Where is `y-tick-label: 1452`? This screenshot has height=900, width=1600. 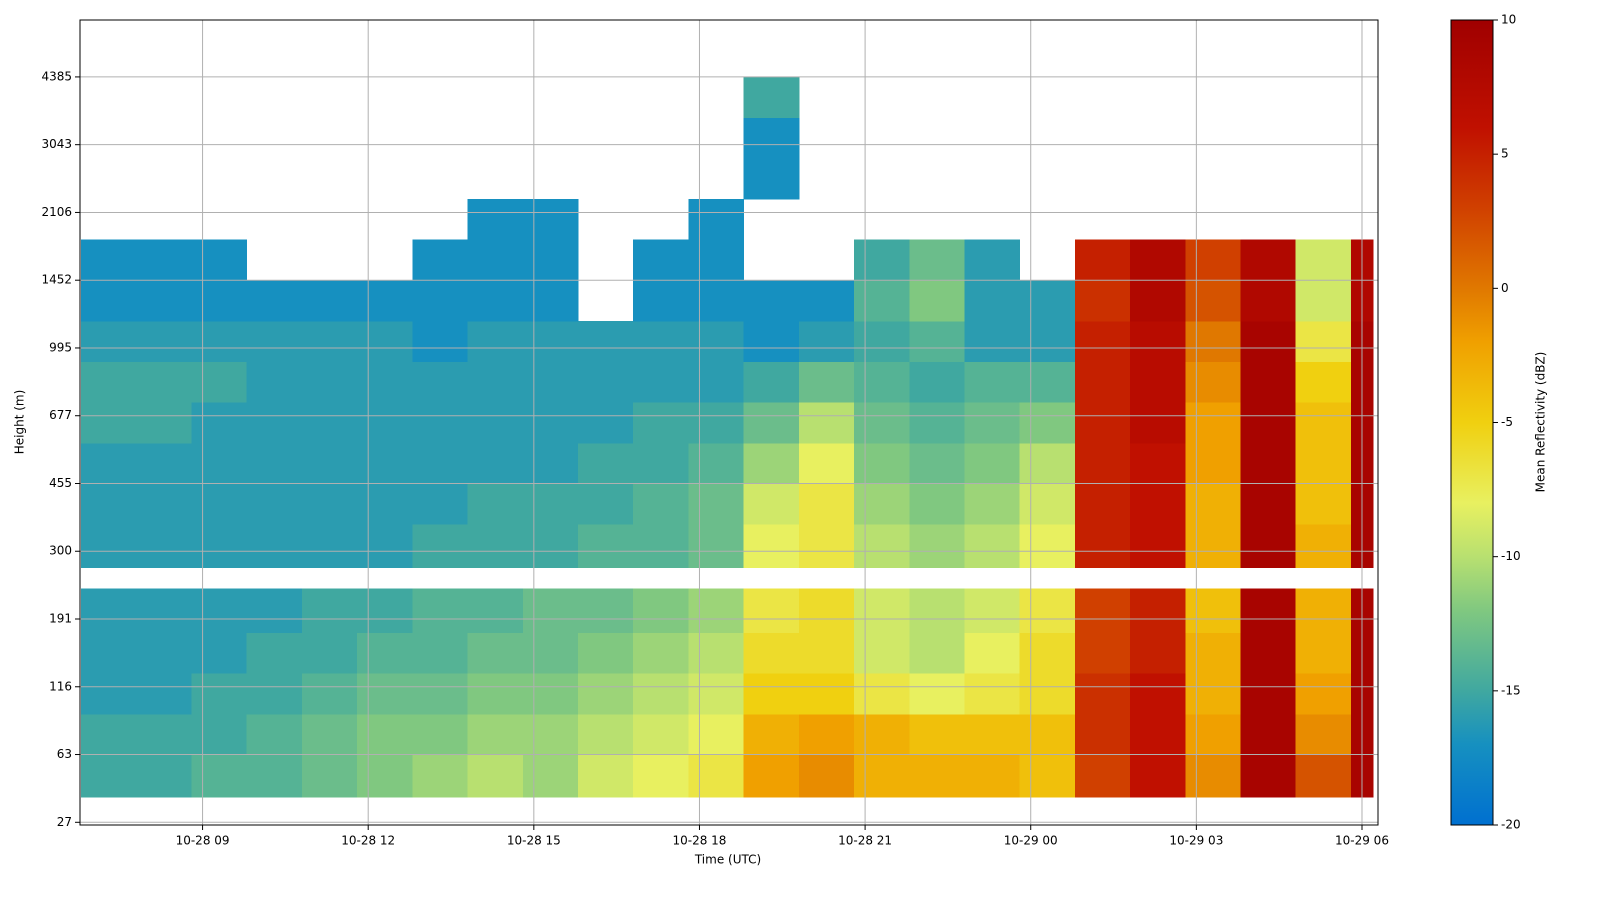
y-tick-label: 1452 is located at coordinates (56, 280).